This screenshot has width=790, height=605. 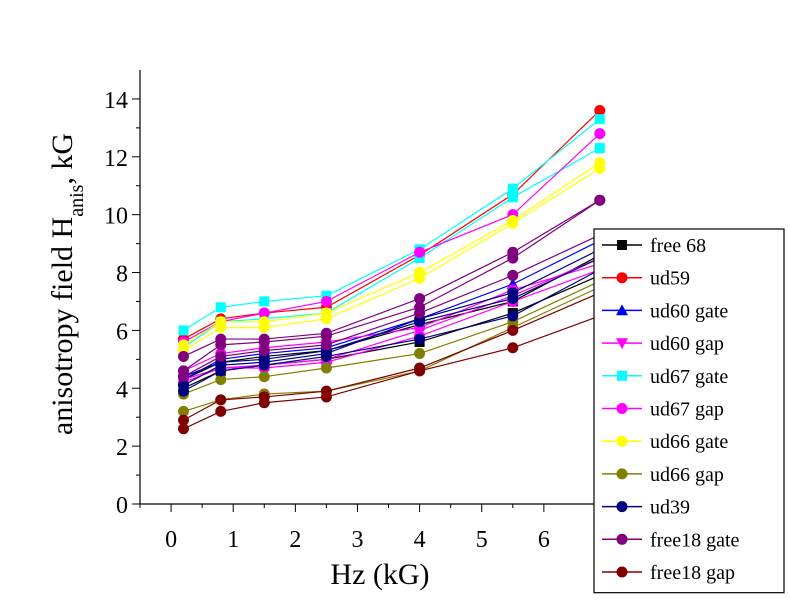 I want to click on x-tick-label: 6, so click(x=544, y=540).